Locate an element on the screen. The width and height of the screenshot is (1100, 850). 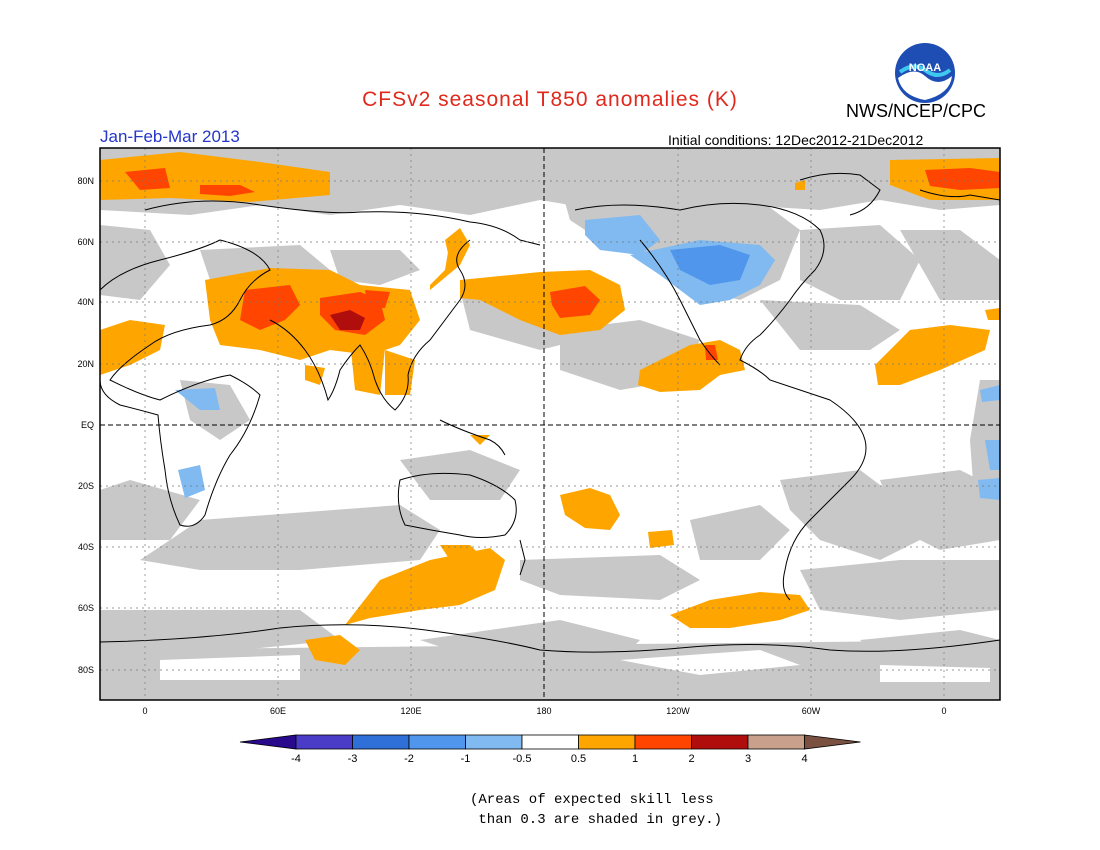
colorbar-tick-label: 1 is located at coordinates (635, 759).